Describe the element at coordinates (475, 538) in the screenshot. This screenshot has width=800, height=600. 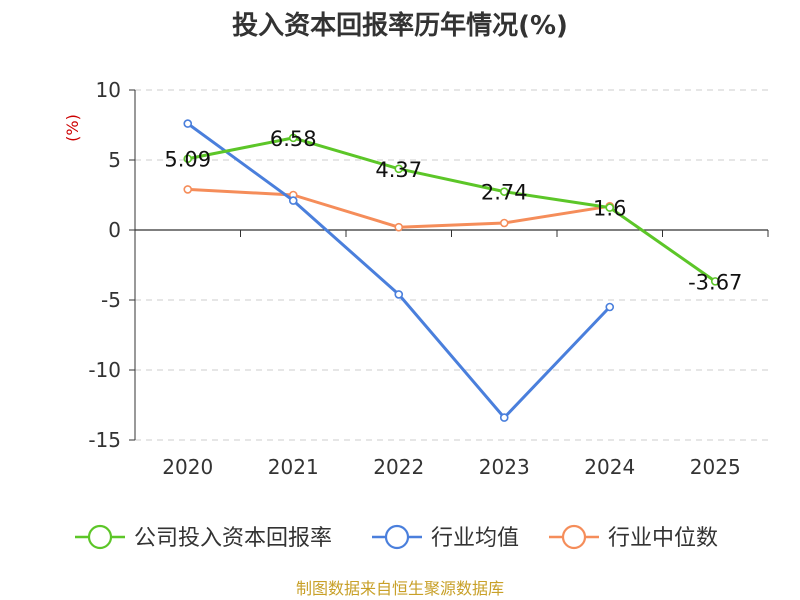
I see `legend-label: 行业均值` at that location.